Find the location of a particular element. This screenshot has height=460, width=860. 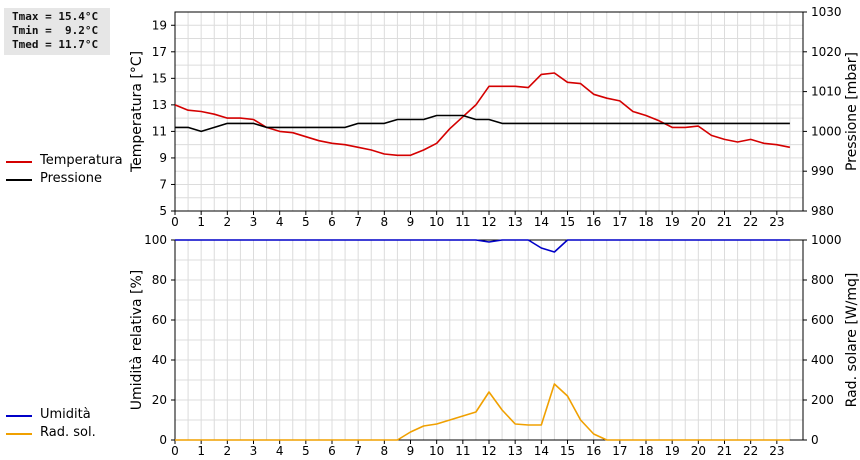

y-tick-label-right: 600 is located at coordinates (822, 320).